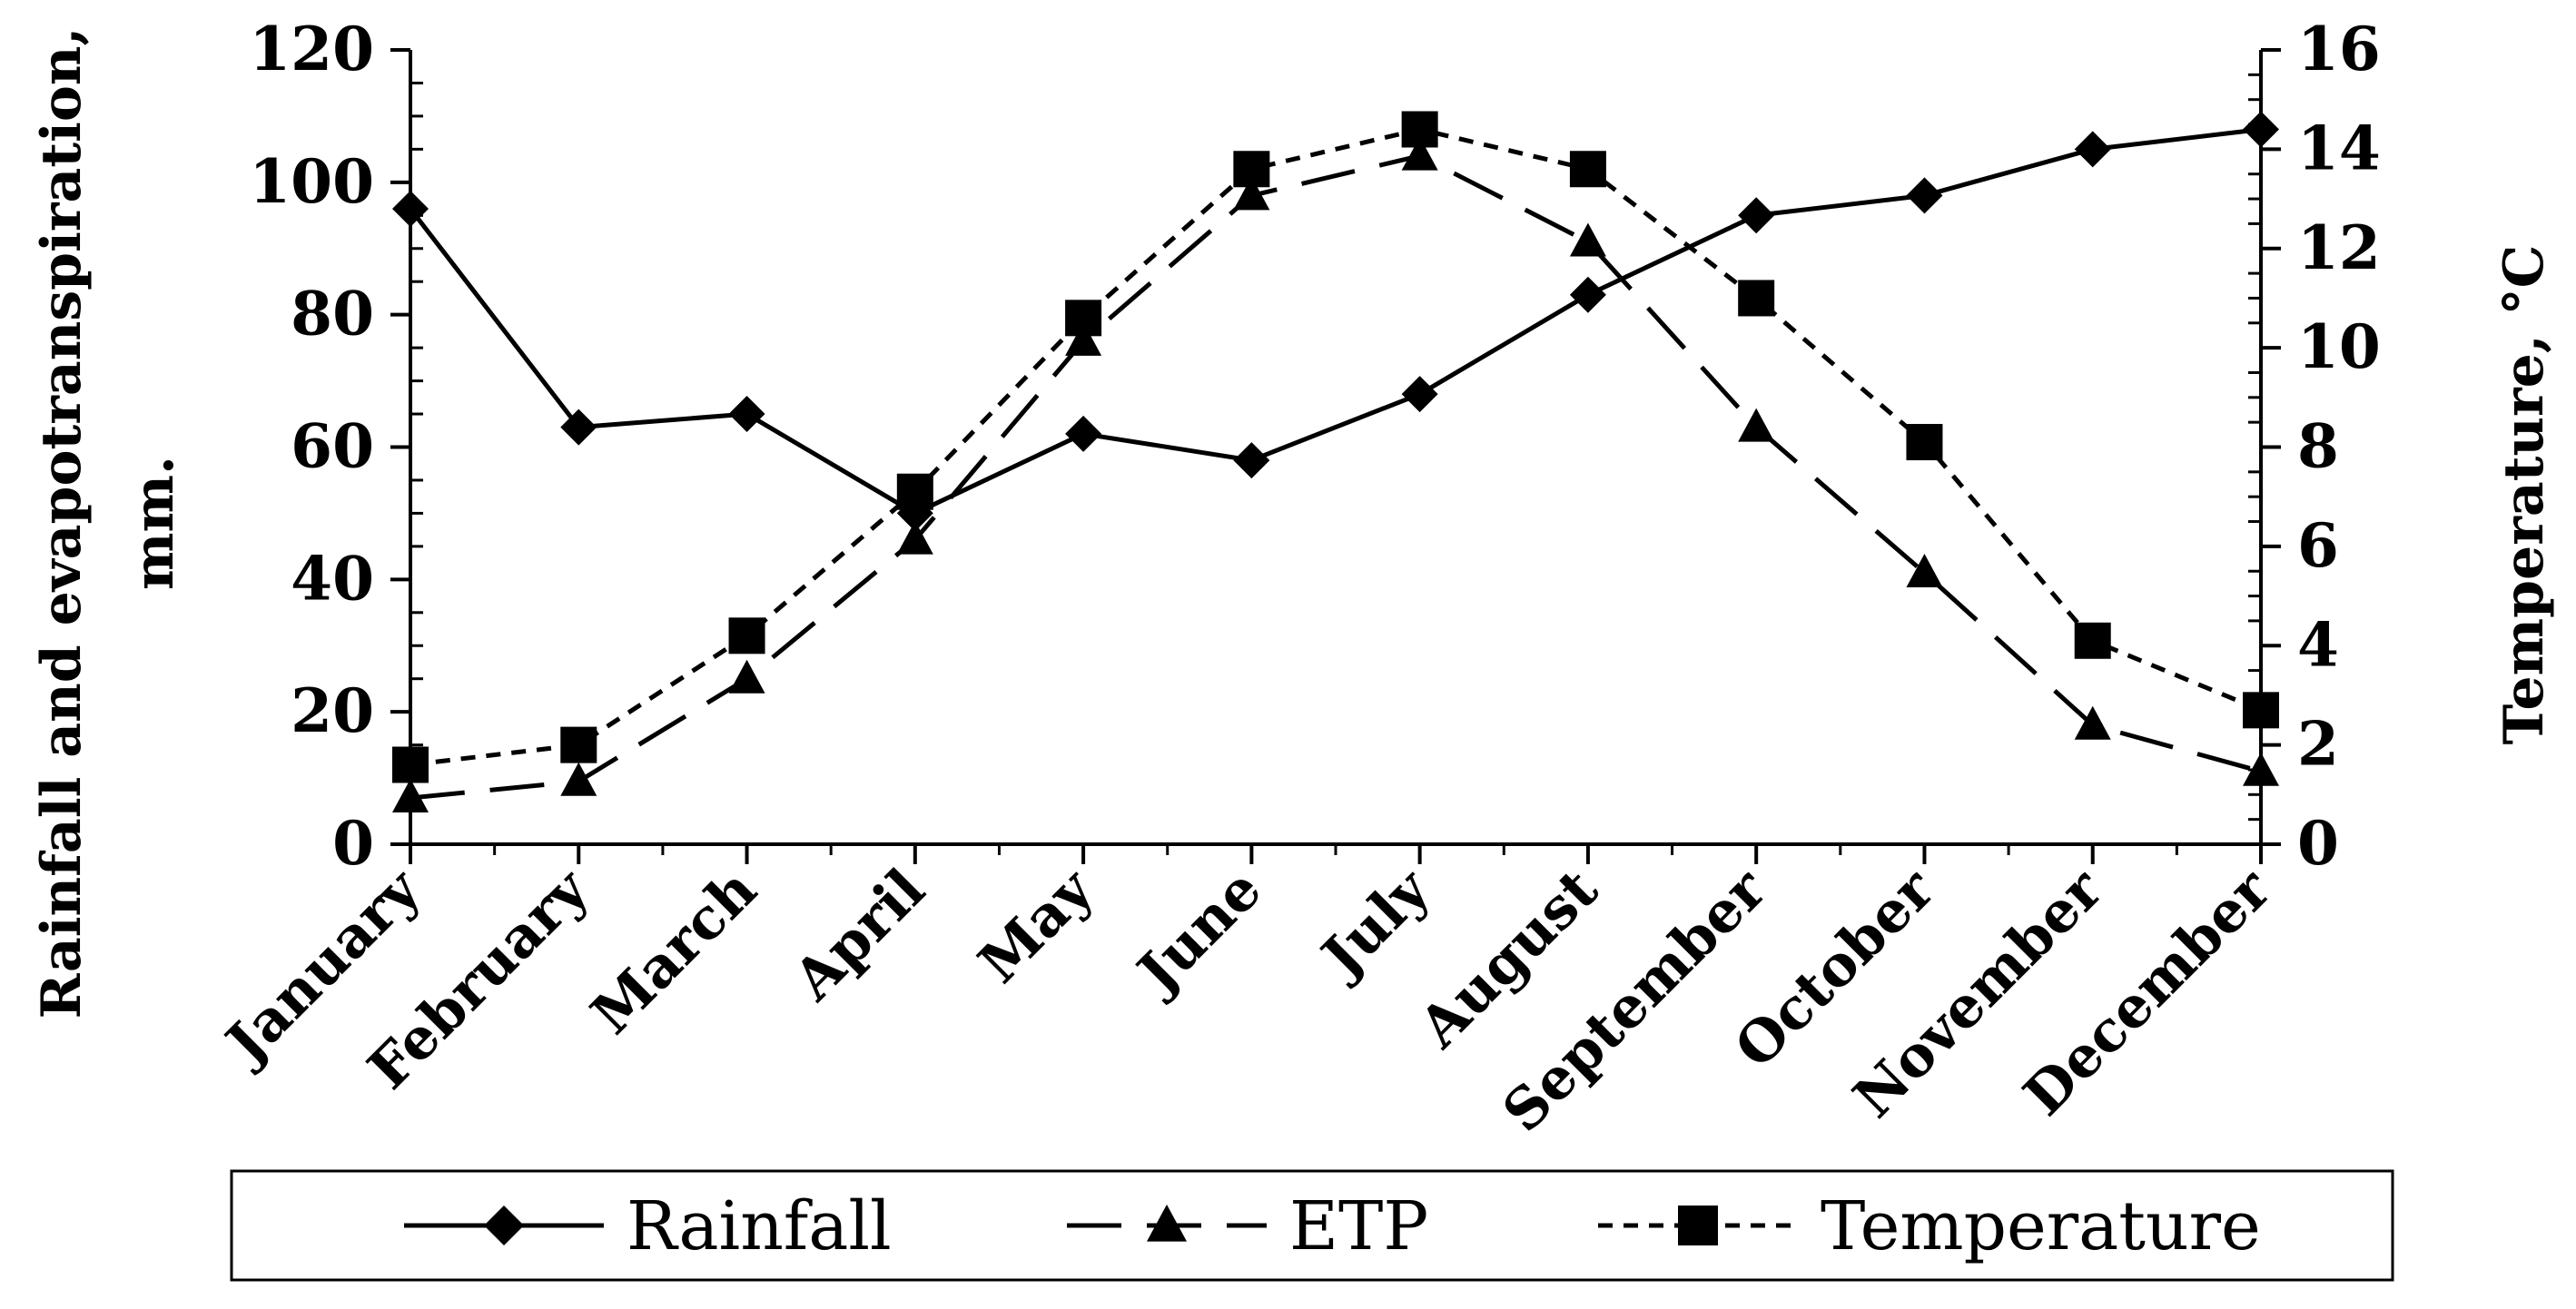  Describe the element at coordinates (332, 314) in the screenshot. I see `y-tick-label: 80` at that location.